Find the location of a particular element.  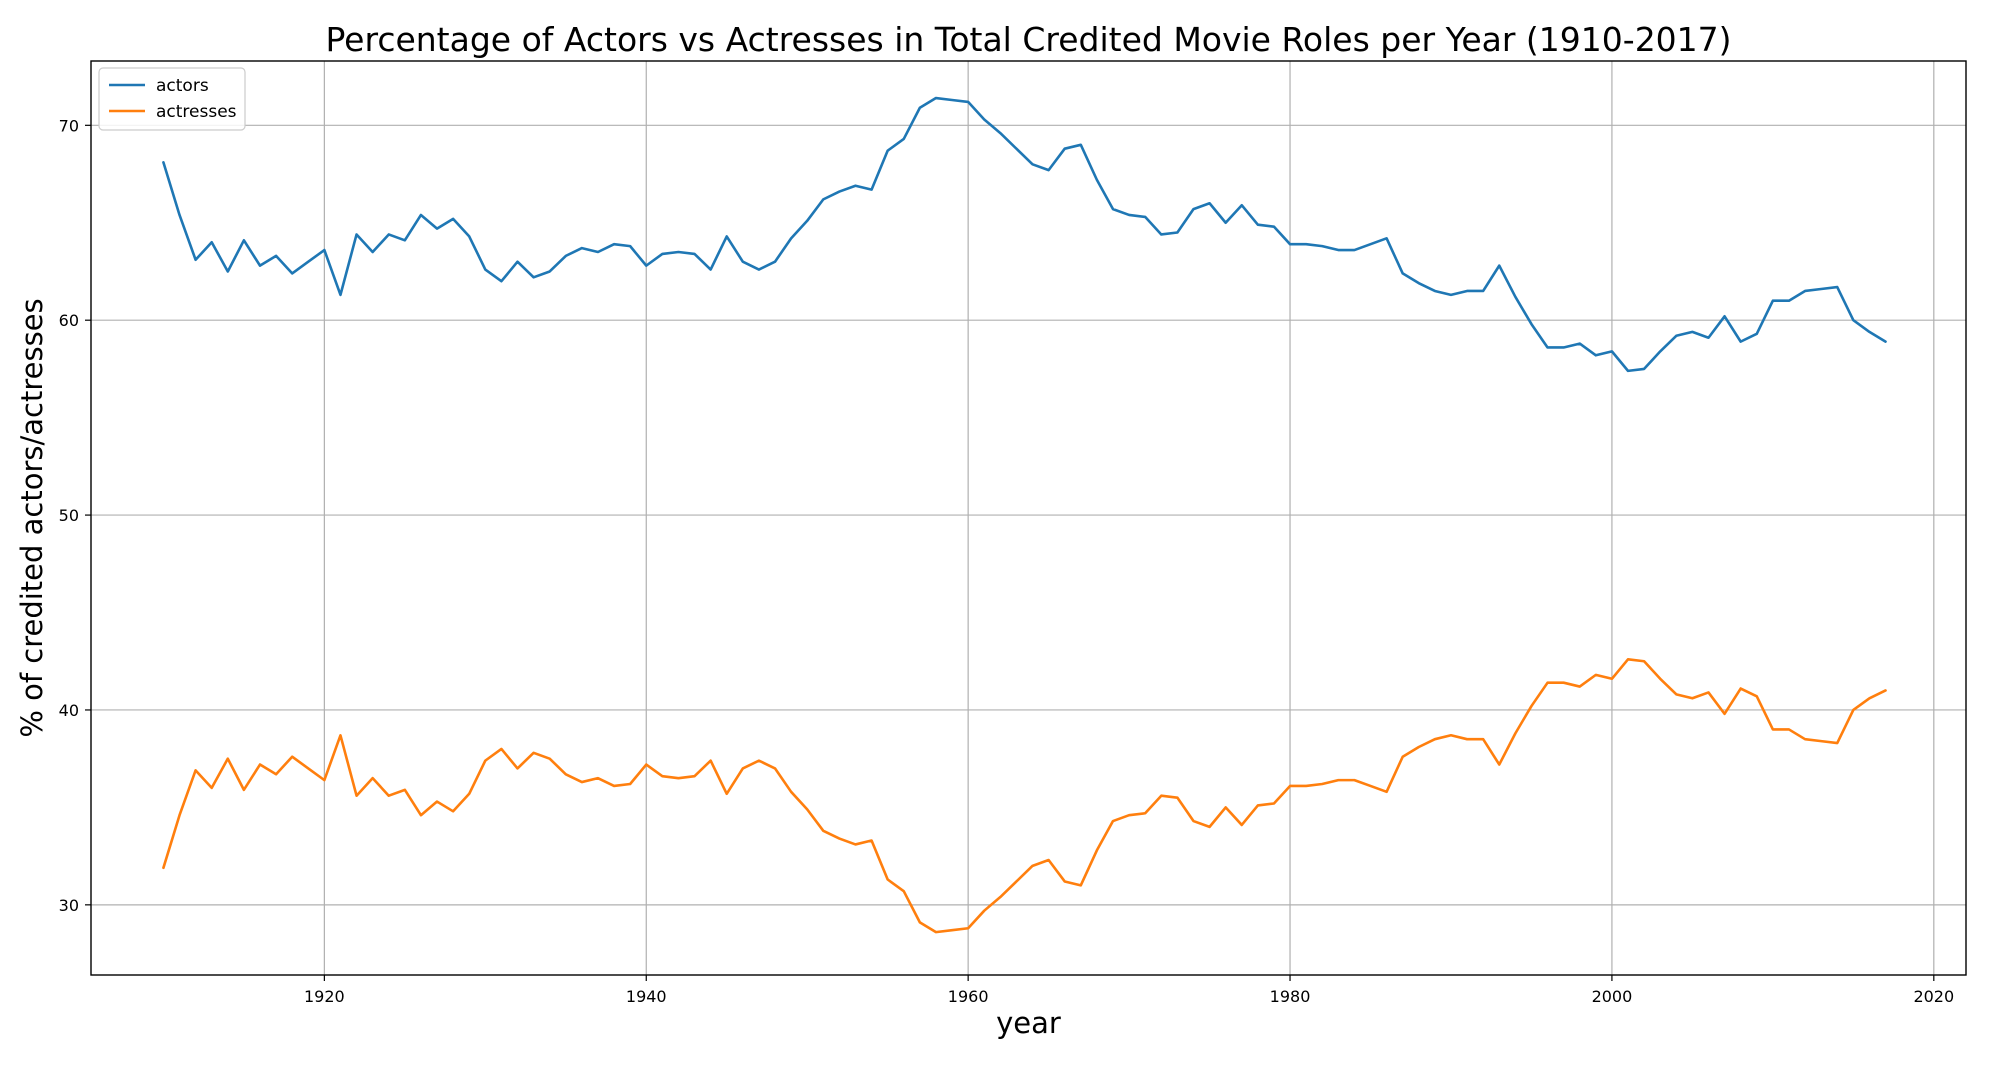

y-tick-label: 60 is located at coordinates (69, 320).